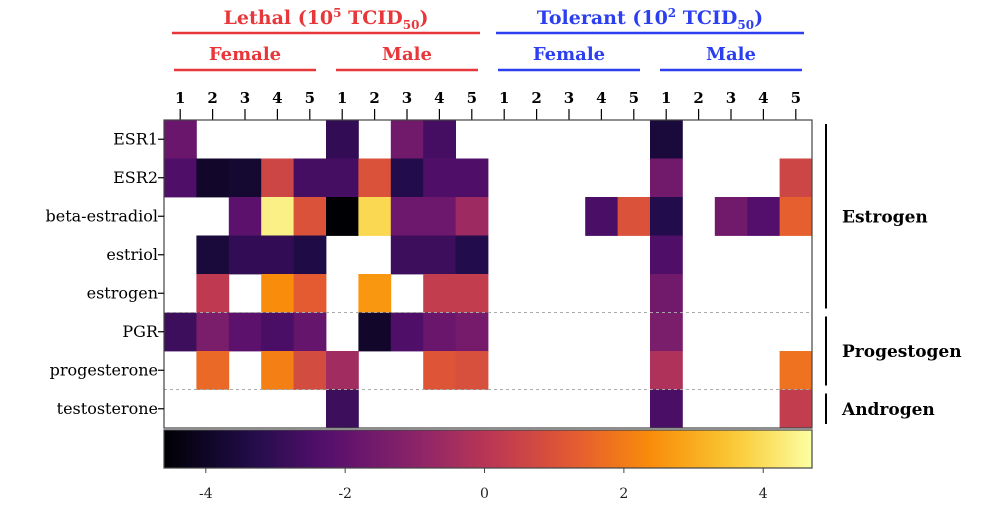  What do you see at coordinates (104, 369) in the screenshot?
I see `row-label: progesterone` at bounding box center [104, 369].